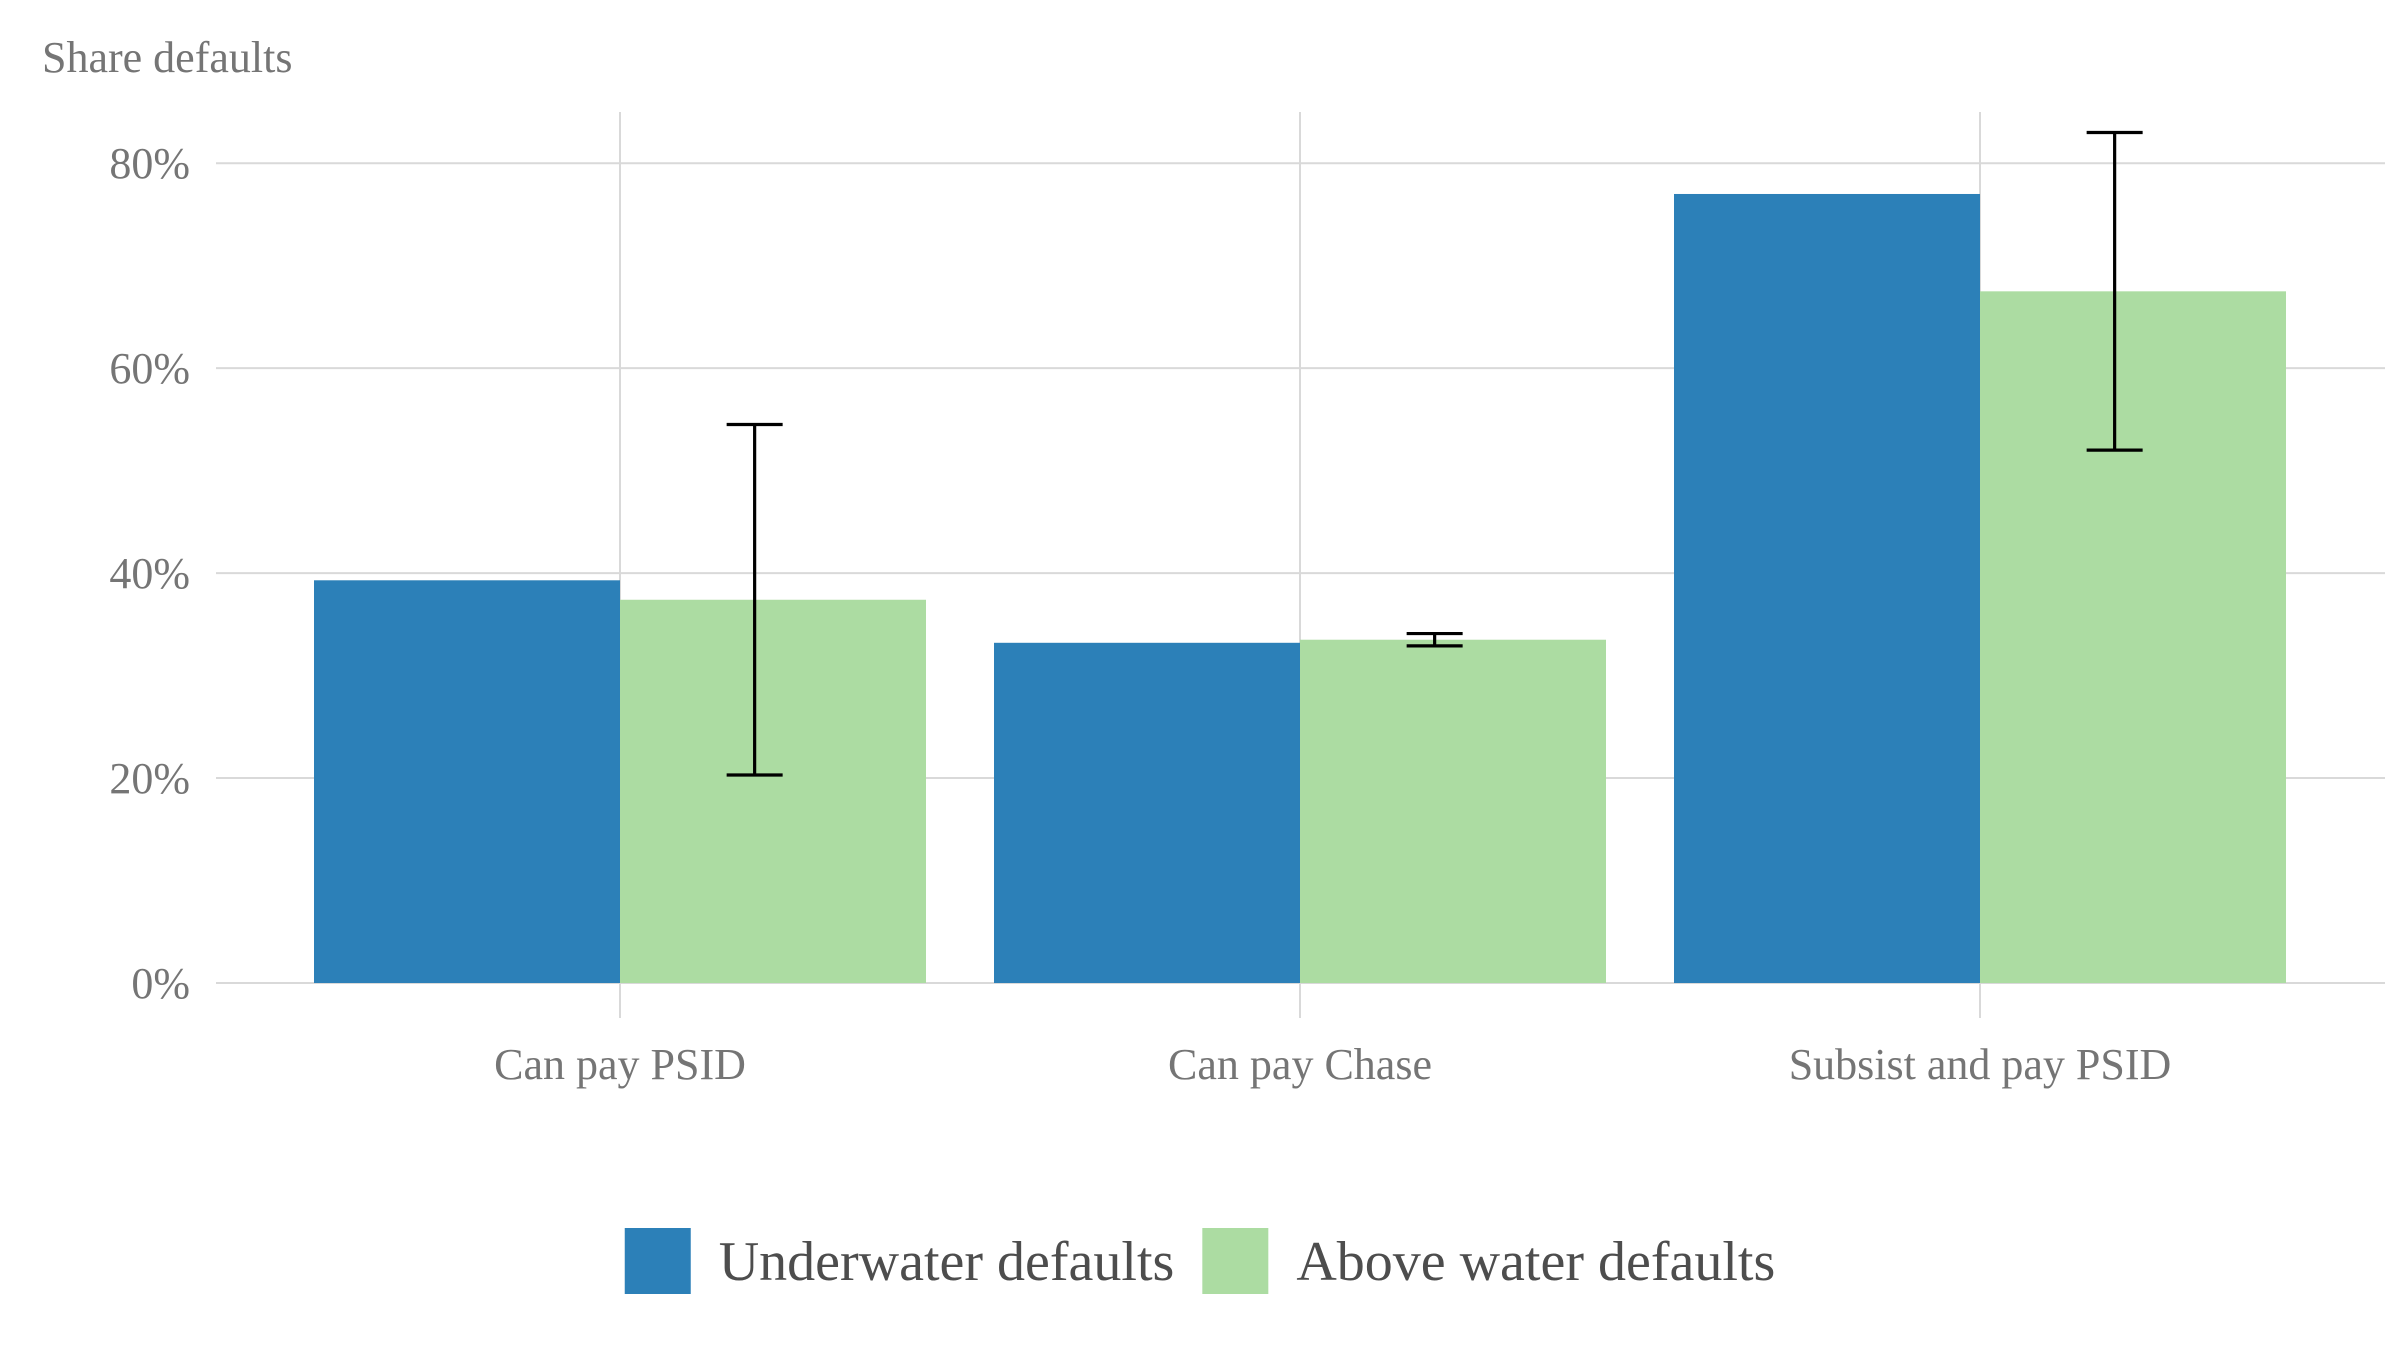  I want to click on legend-label: Underwater defaults, so click(947, 1262).